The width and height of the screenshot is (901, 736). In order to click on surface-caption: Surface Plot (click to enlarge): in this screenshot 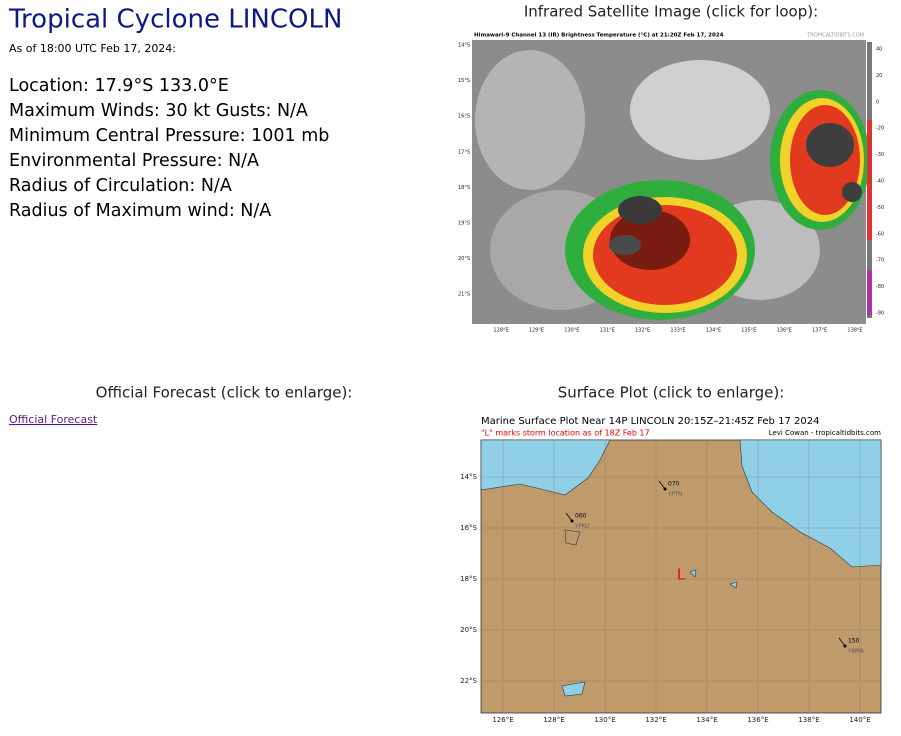, I will do `click(671, 393)`.